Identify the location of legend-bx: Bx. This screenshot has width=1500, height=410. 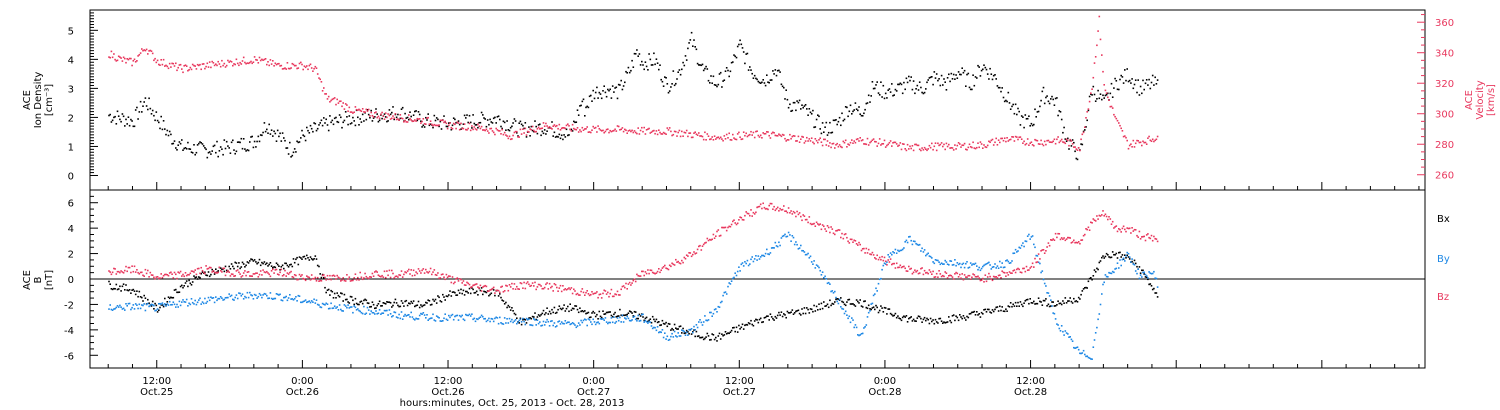
(1443, 219).